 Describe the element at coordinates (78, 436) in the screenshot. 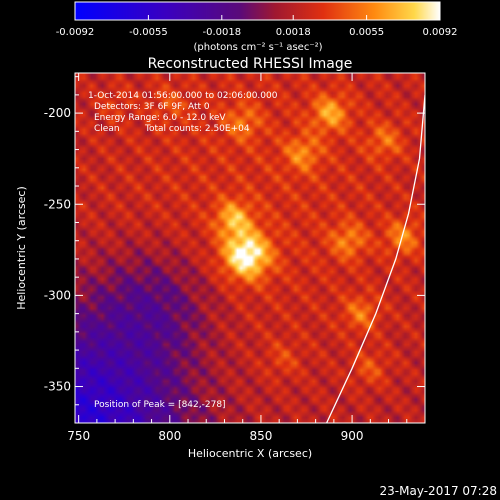

I see `x-tick-label: 750` at that location.